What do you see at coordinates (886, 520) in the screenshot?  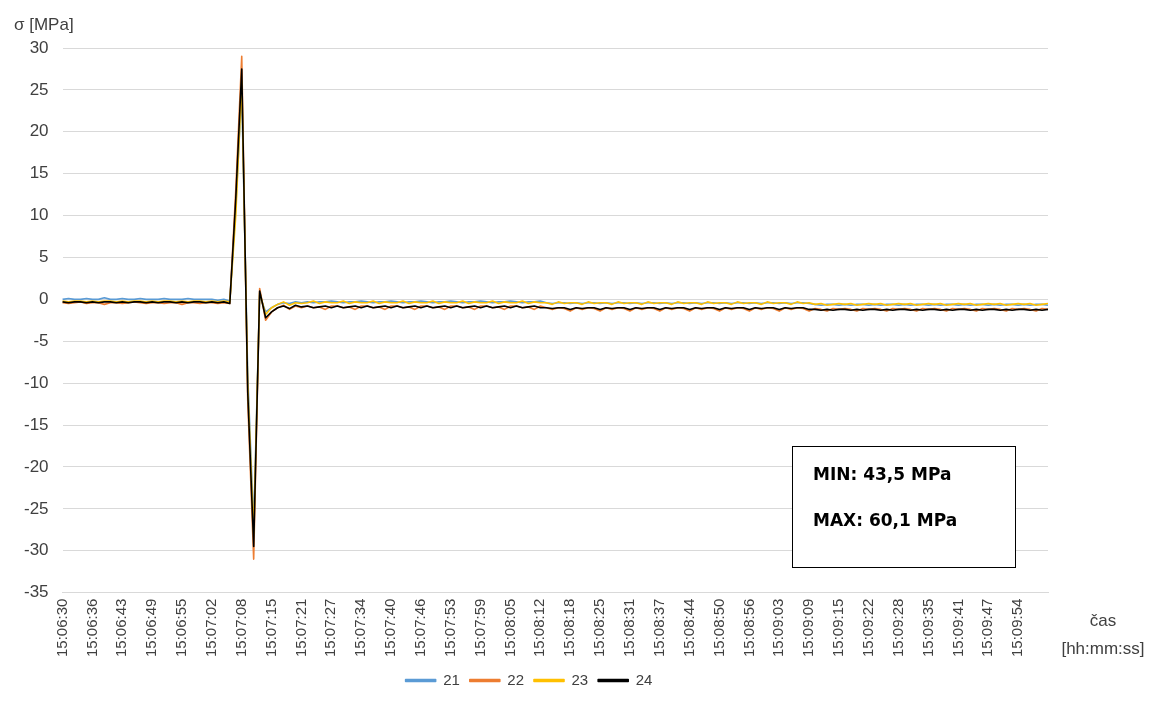 I see `annotation: MAX: 60,1 MPa` at bounding box center [886, 520].